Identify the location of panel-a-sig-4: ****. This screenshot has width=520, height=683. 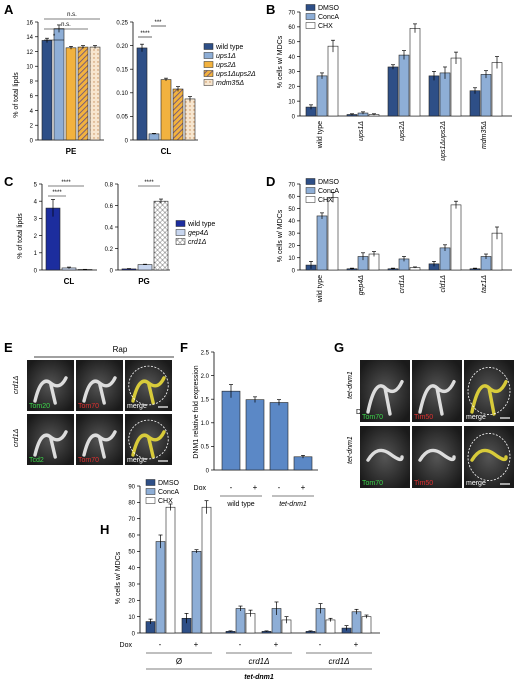
(145, 34).